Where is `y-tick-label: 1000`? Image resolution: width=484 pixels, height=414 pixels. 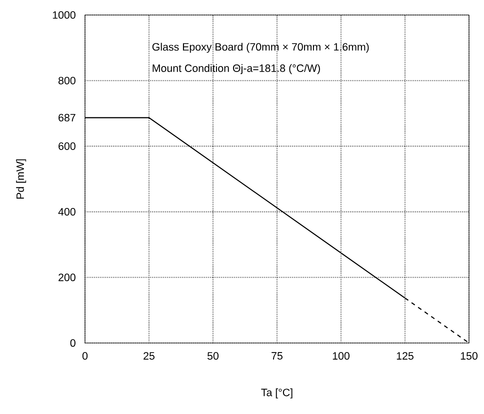
y-tick-label: 1000 is located at coordinates (64, 15).